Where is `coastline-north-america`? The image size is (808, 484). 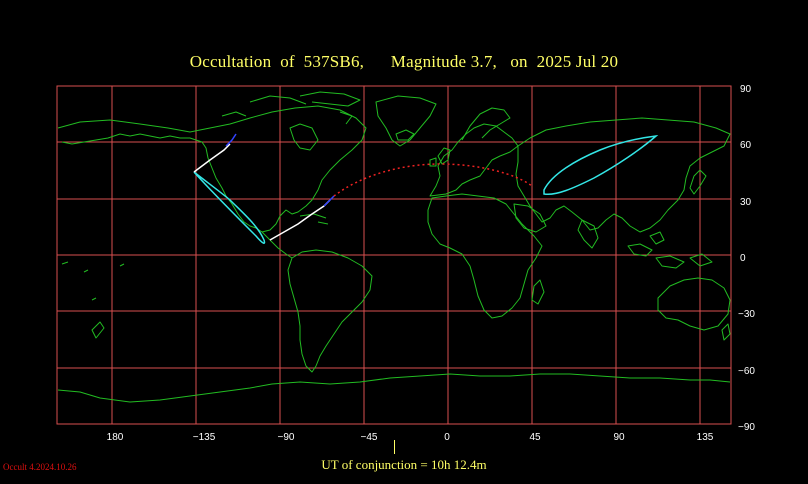
coastline-north-america is located at coordinates (212, 169).